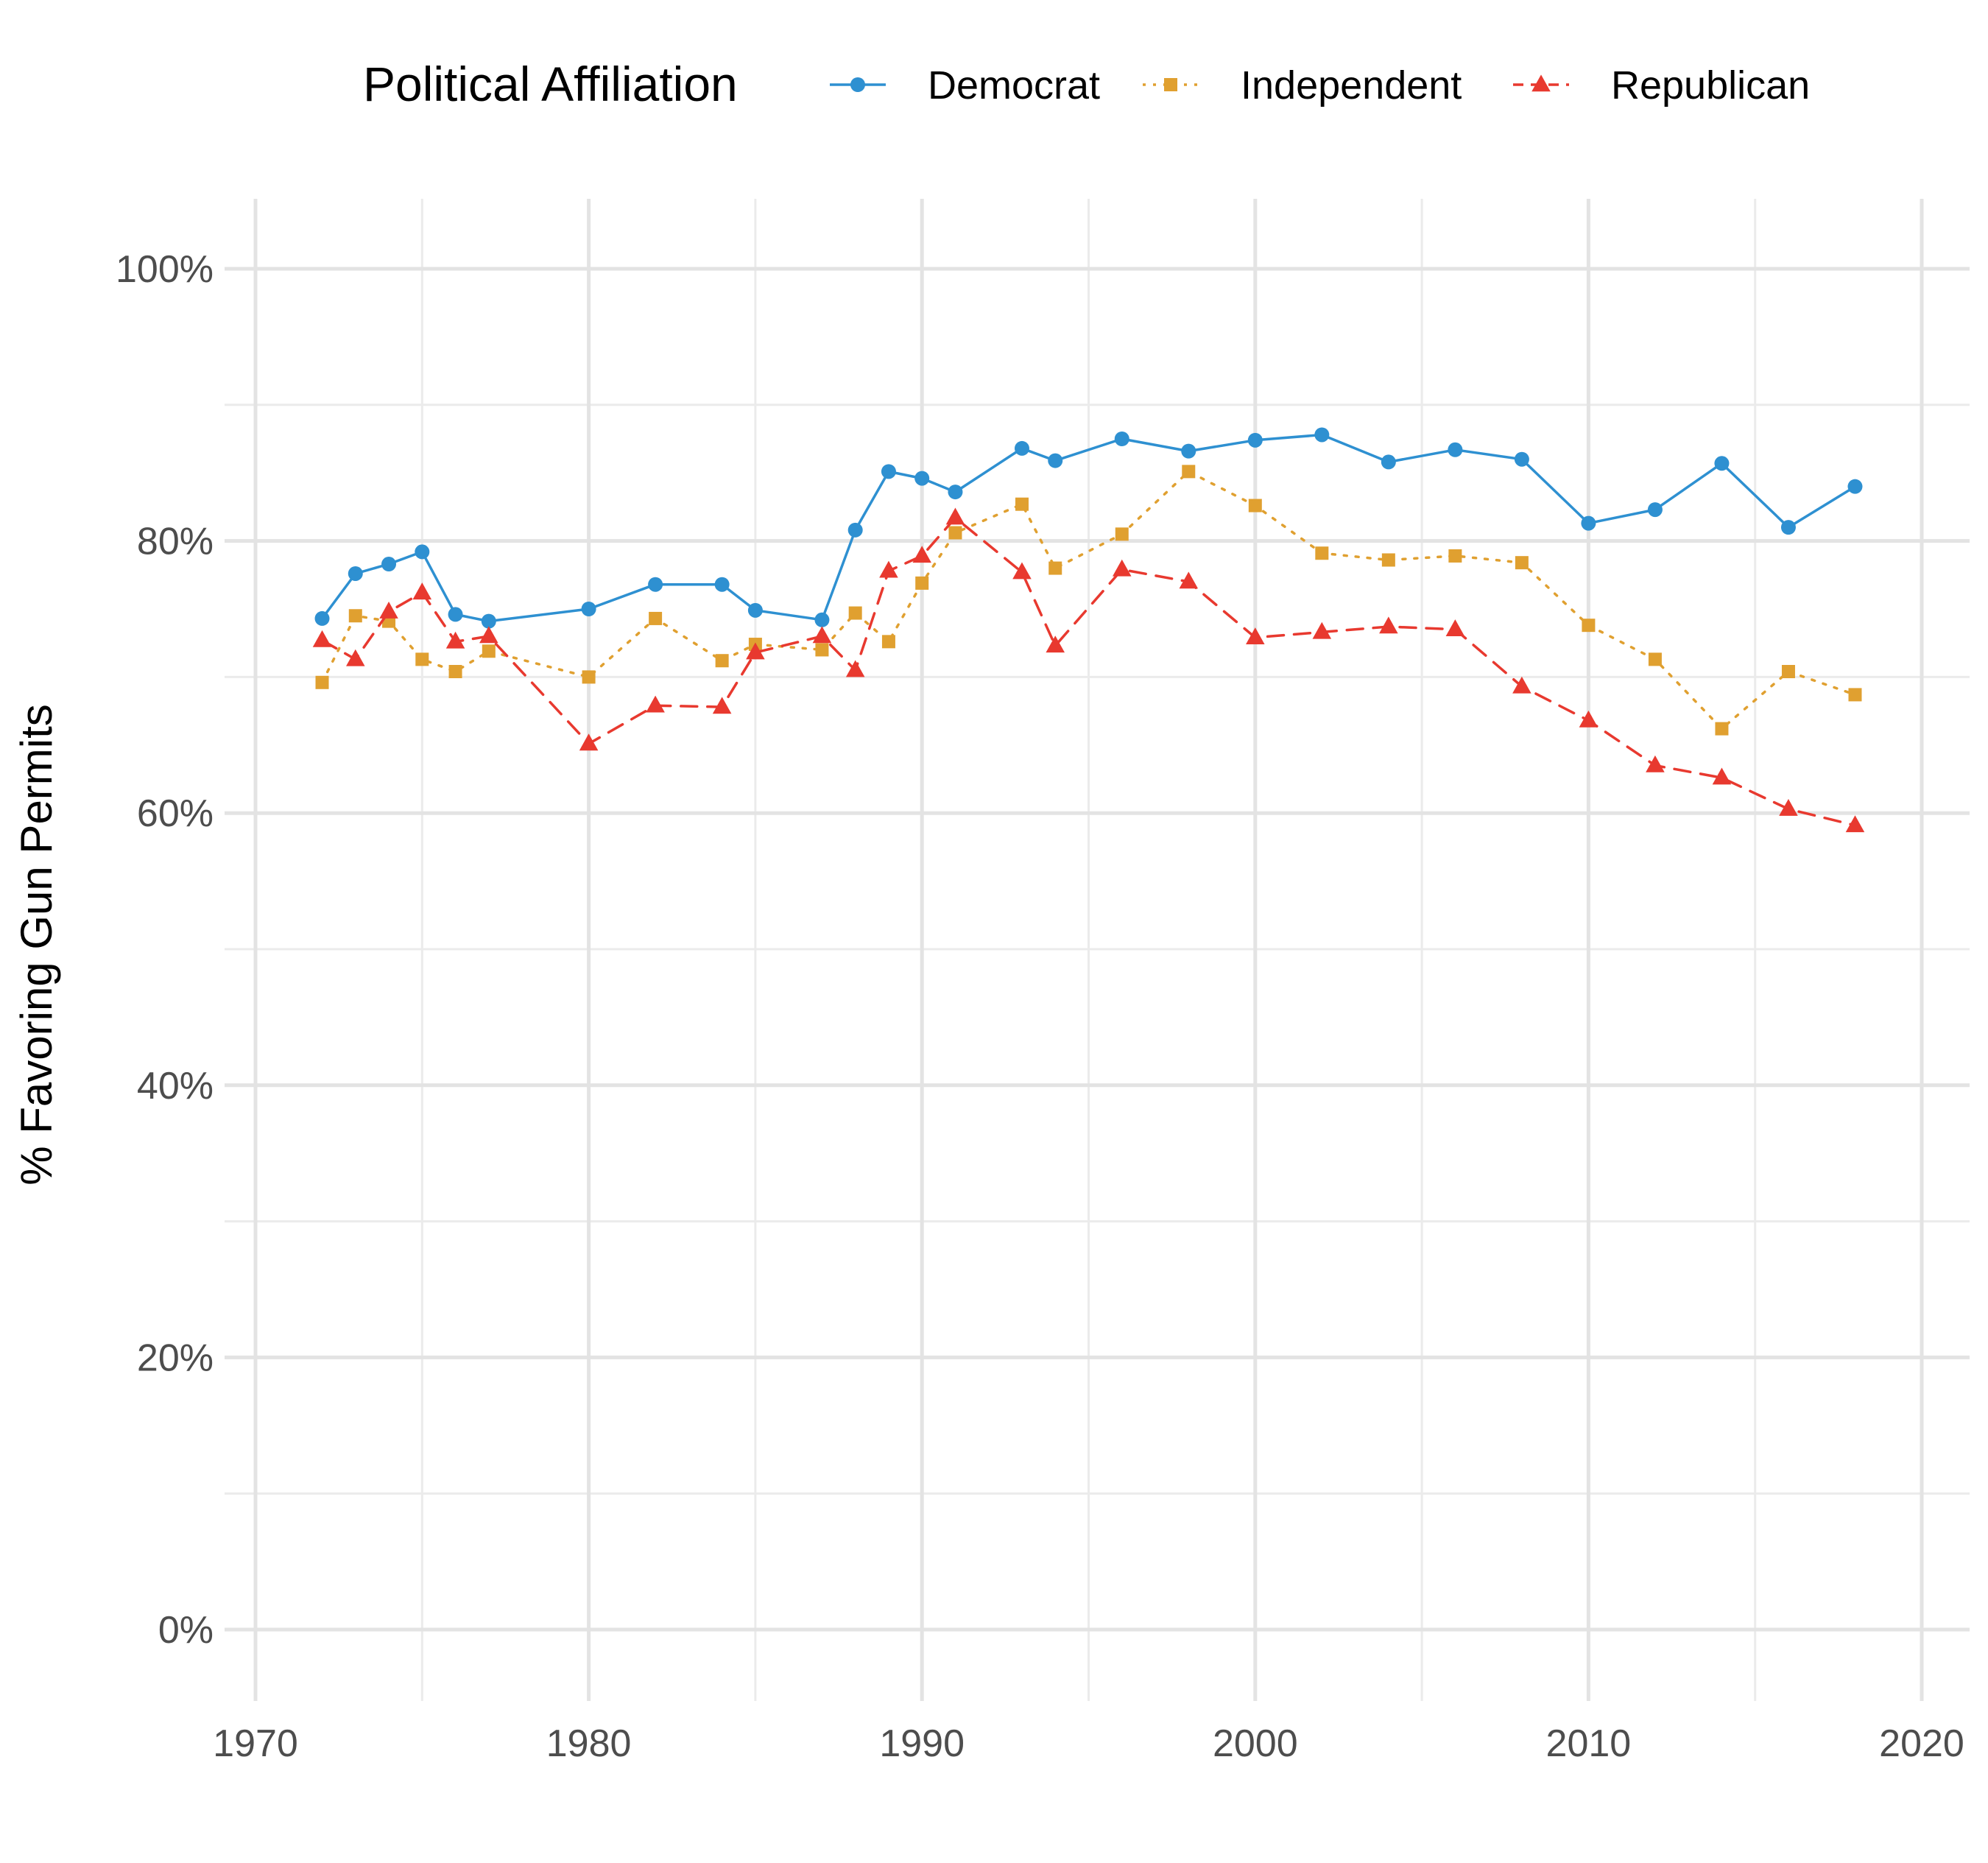 This screenshot has width=1988, height=1863. What do you see at coordinates (255, 1743) in the screenshot?
I see `x-tick-label: 1970` at bounding box center [255, 1743].